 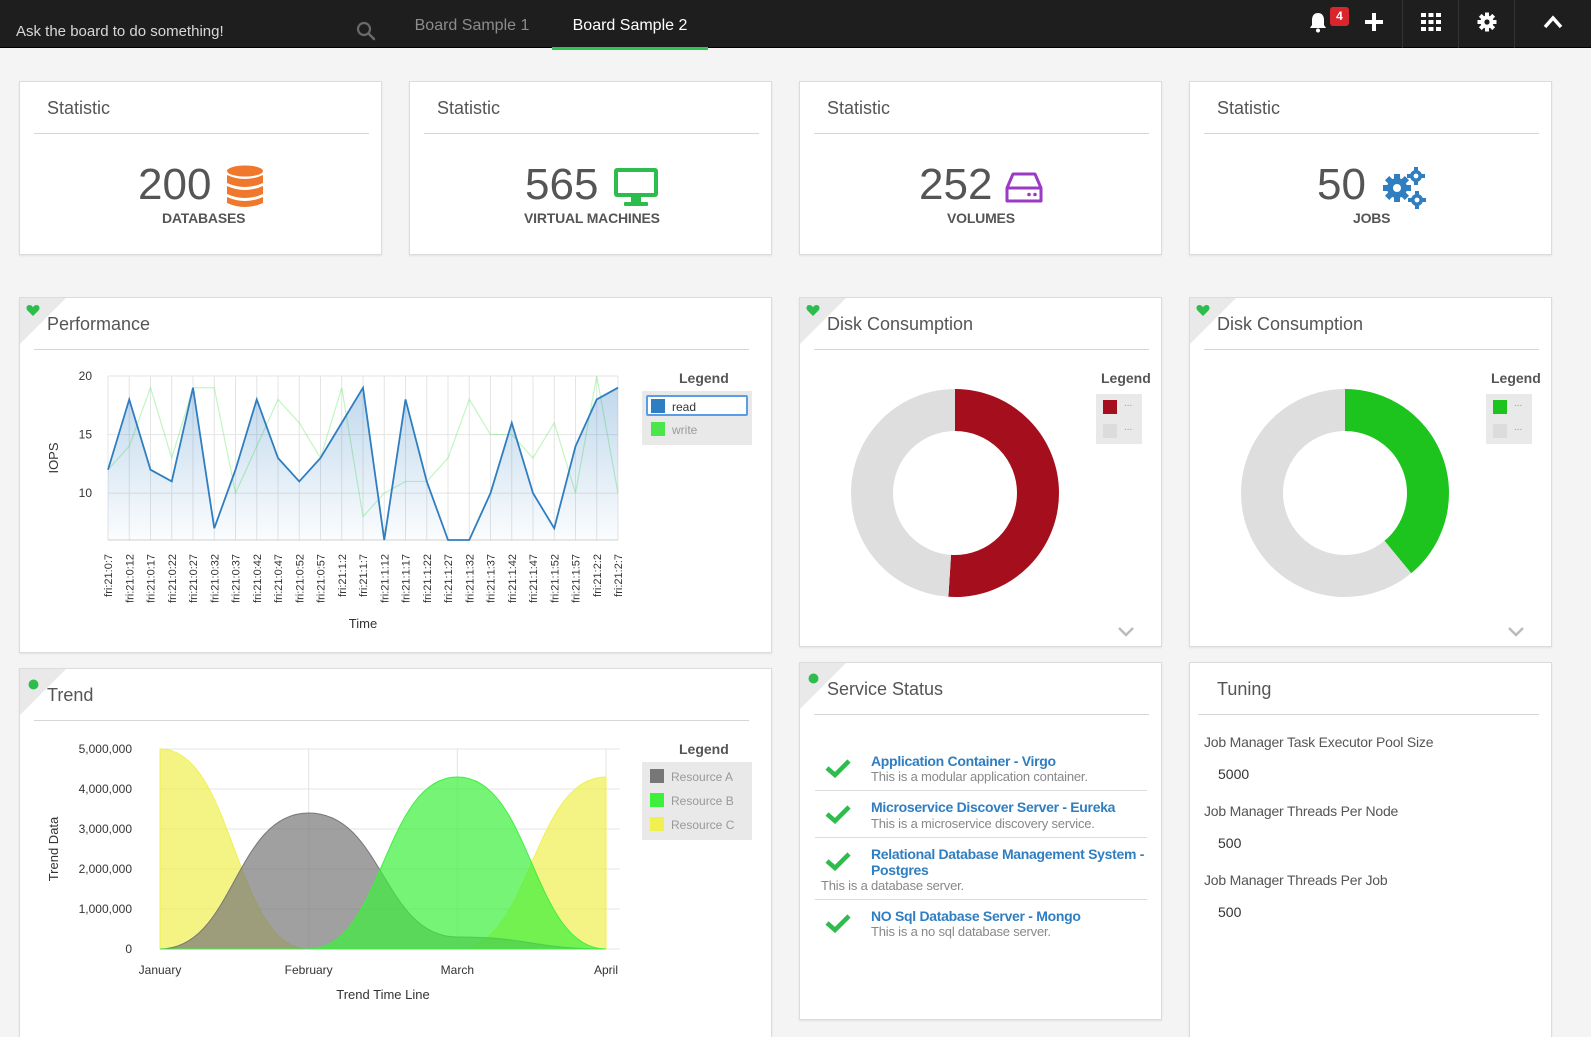 What do you see at coordinates (106, 749) in the screenshot?
I see `y-tick-label: 5,000,000` at bounding box center [106, 749].